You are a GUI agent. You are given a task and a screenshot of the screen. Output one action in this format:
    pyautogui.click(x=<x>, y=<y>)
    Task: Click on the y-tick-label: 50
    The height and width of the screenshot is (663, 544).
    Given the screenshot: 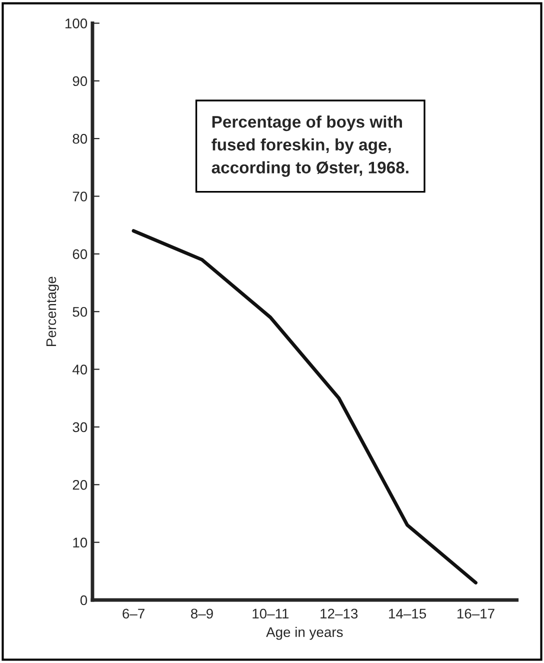 What is the action you would take?
    pyautogui.click(x=80, y=311)
    